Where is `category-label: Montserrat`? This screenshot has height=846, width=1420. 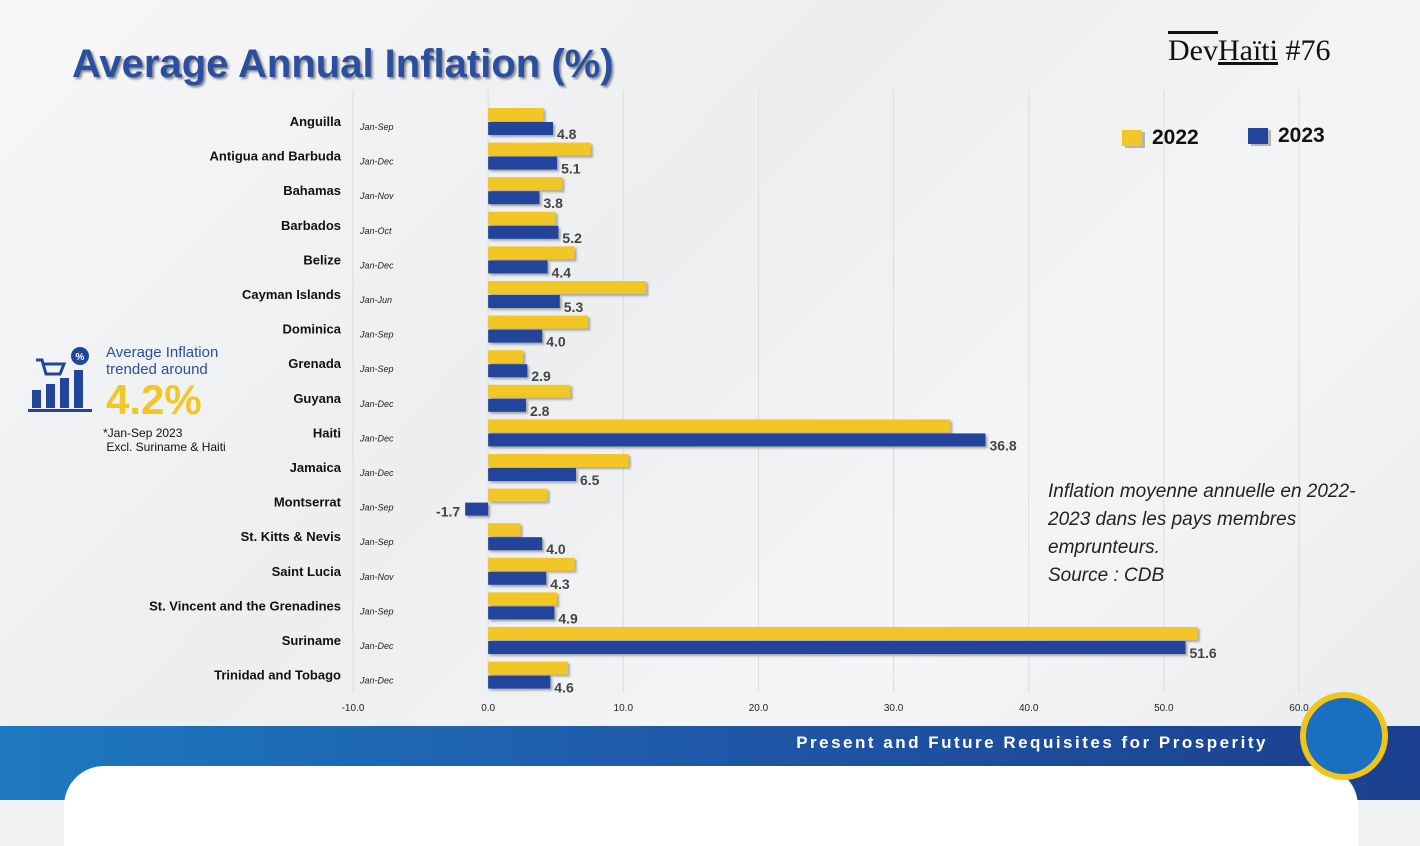 category-label: Montserrat is located at coordinates (308, 502).